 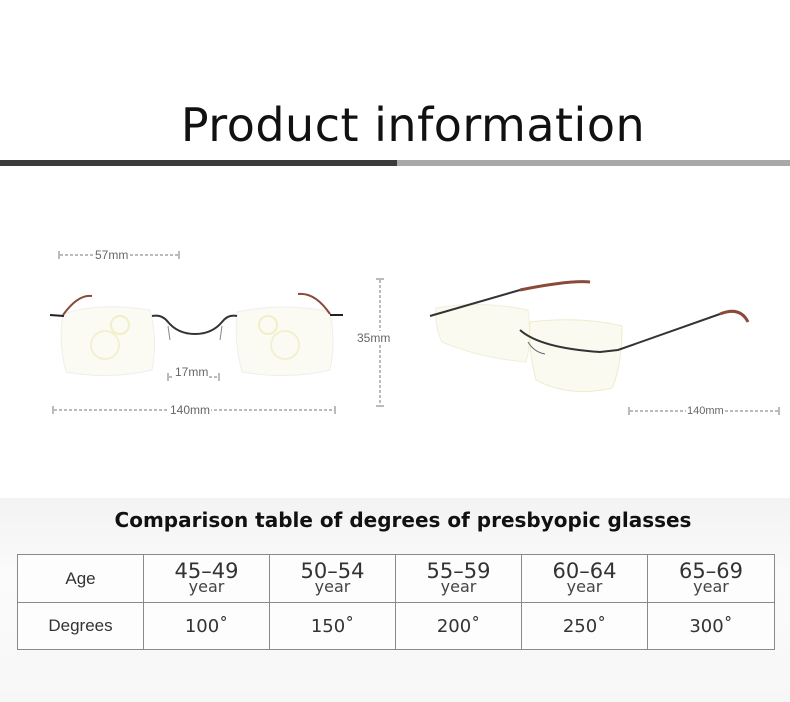 I want to click on age-range: 65–69, so click(x=711, y=570).